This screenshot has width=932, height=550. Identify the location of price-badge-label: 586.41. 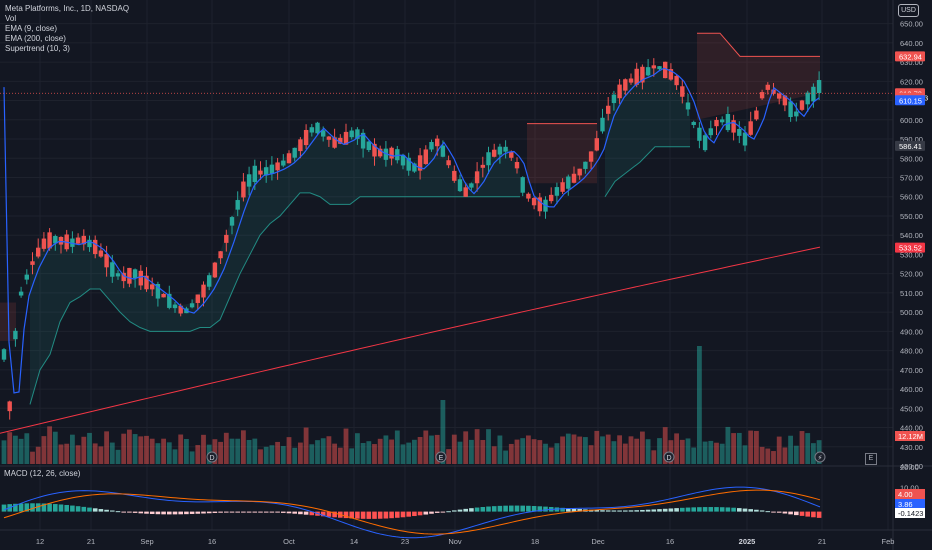
(910, 146).